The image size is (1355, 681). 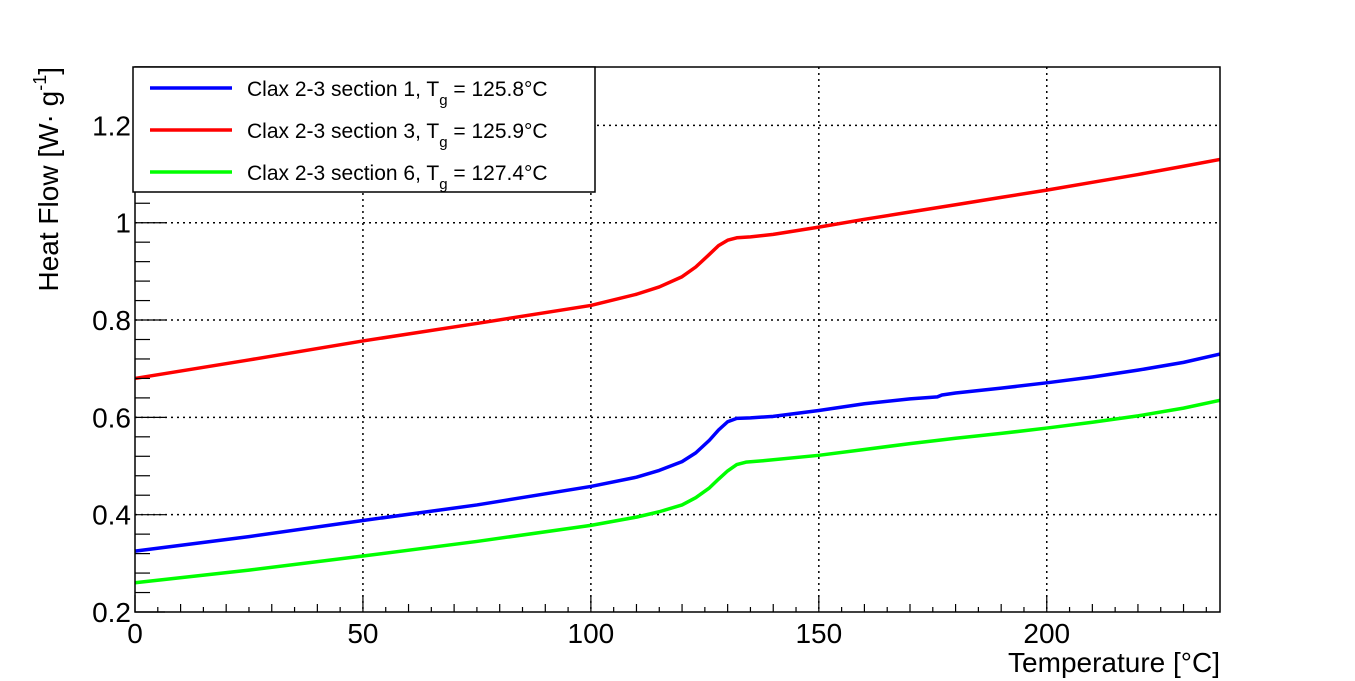 I want to click on legend-entry-value: = 127.4°C, so click(x=498, y=173).